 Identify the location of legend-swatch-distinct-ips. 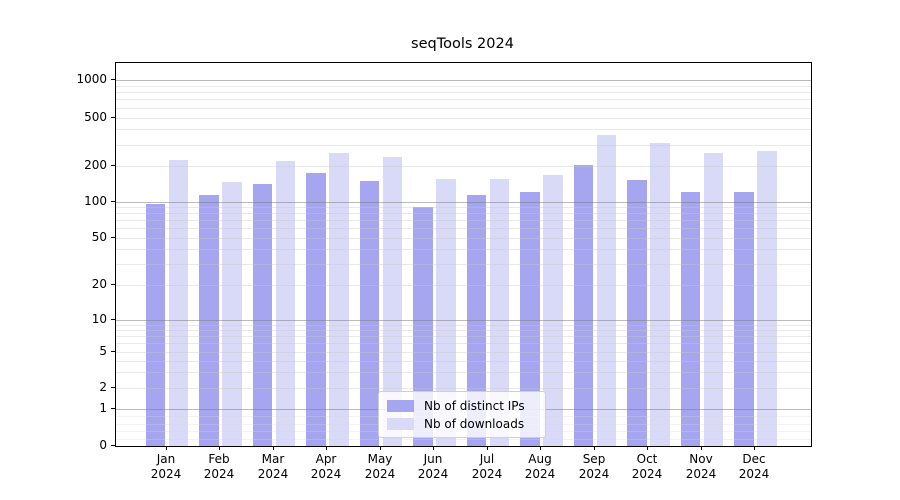
(400, 405).